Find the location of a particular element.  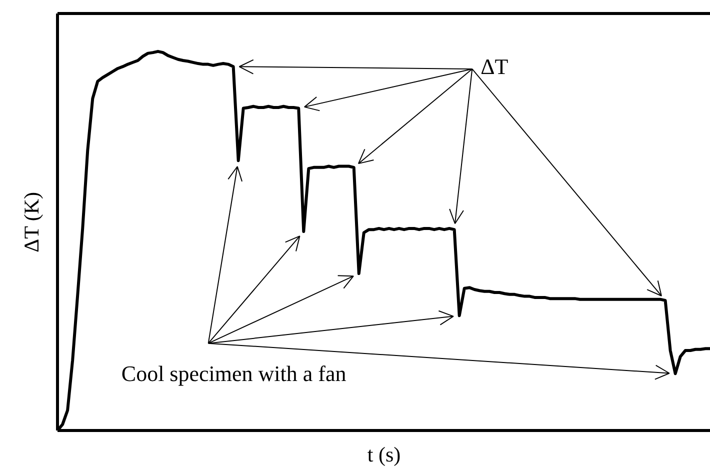

y-axis-title: ΔT (K) is located at coordinates (32, 222).